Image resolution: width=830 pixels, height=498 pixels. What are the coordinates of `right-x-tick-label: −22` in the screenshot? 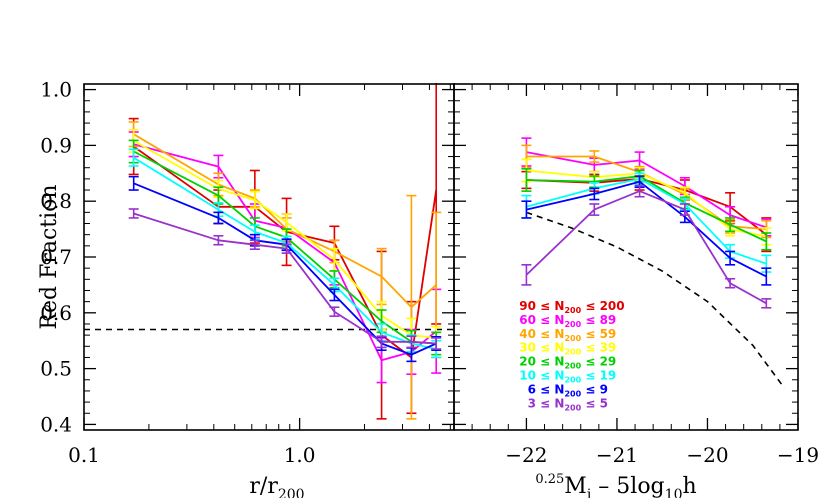 It's located at (526, 455).